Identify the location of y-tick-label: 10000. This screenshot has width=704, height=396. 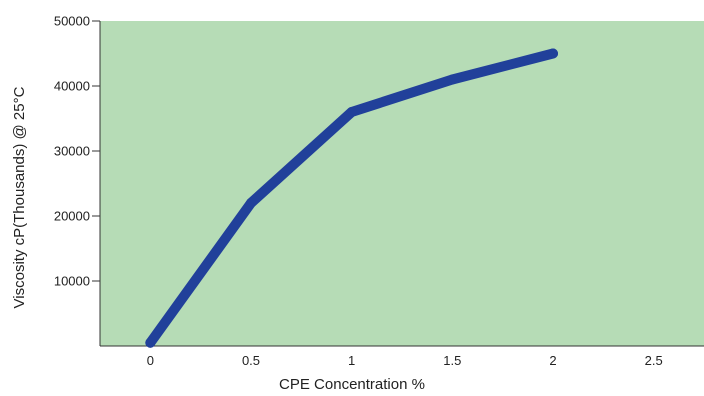
(72, 281).